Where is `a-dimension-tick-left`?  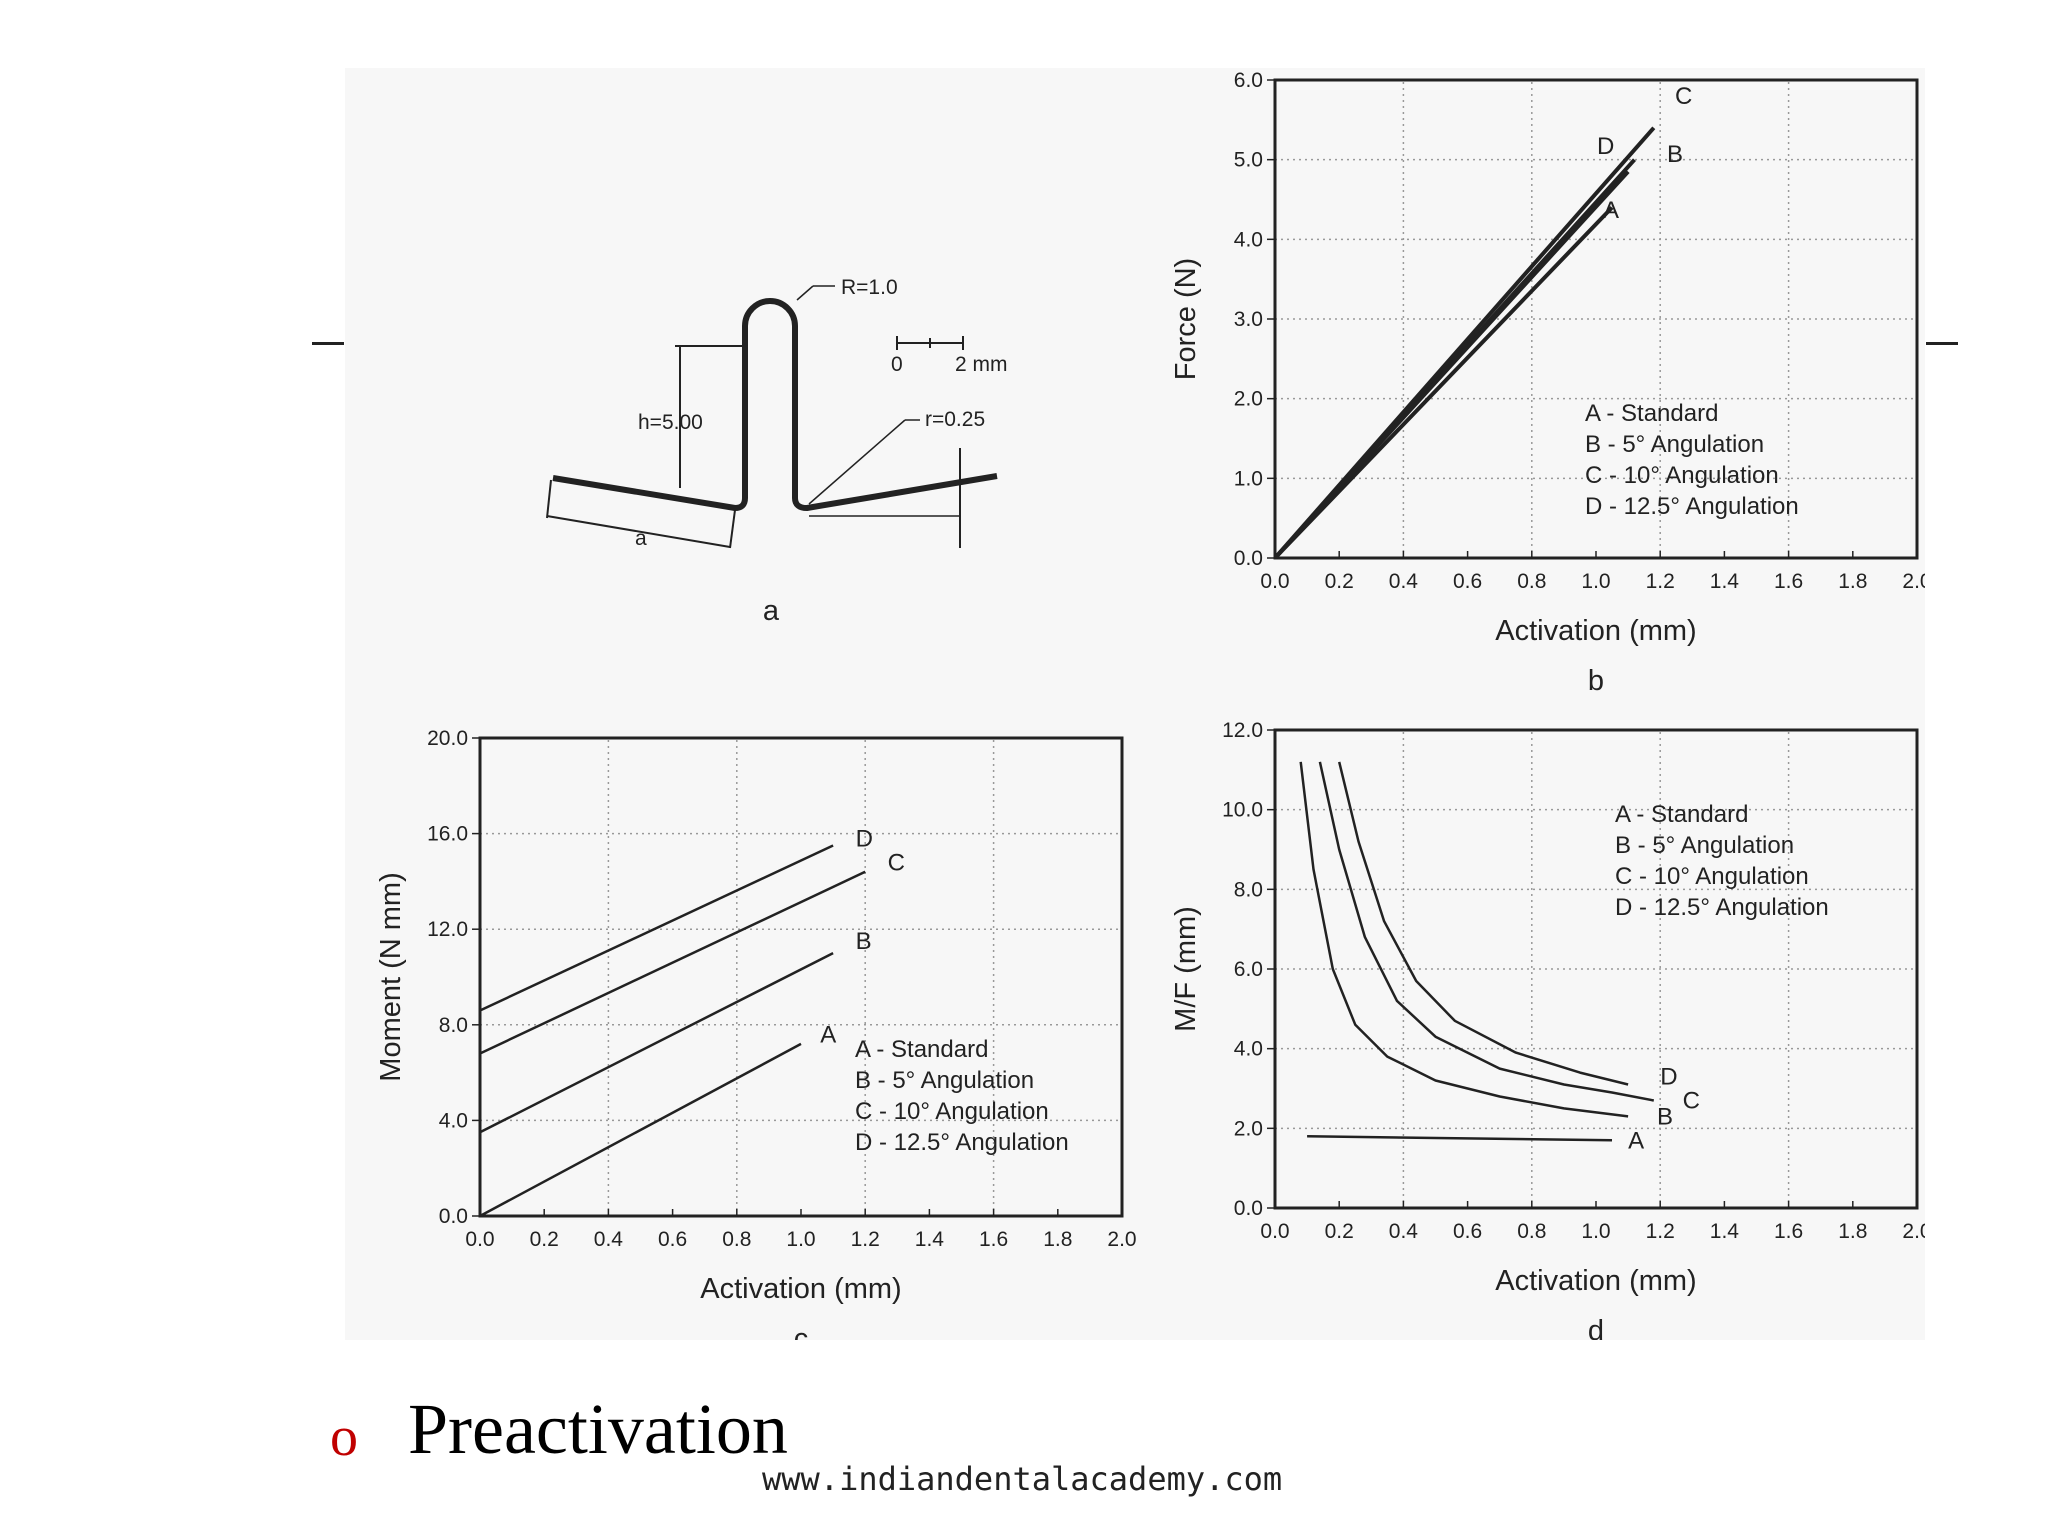 a-dimension-tick-left is located at coordinates (549, 499).